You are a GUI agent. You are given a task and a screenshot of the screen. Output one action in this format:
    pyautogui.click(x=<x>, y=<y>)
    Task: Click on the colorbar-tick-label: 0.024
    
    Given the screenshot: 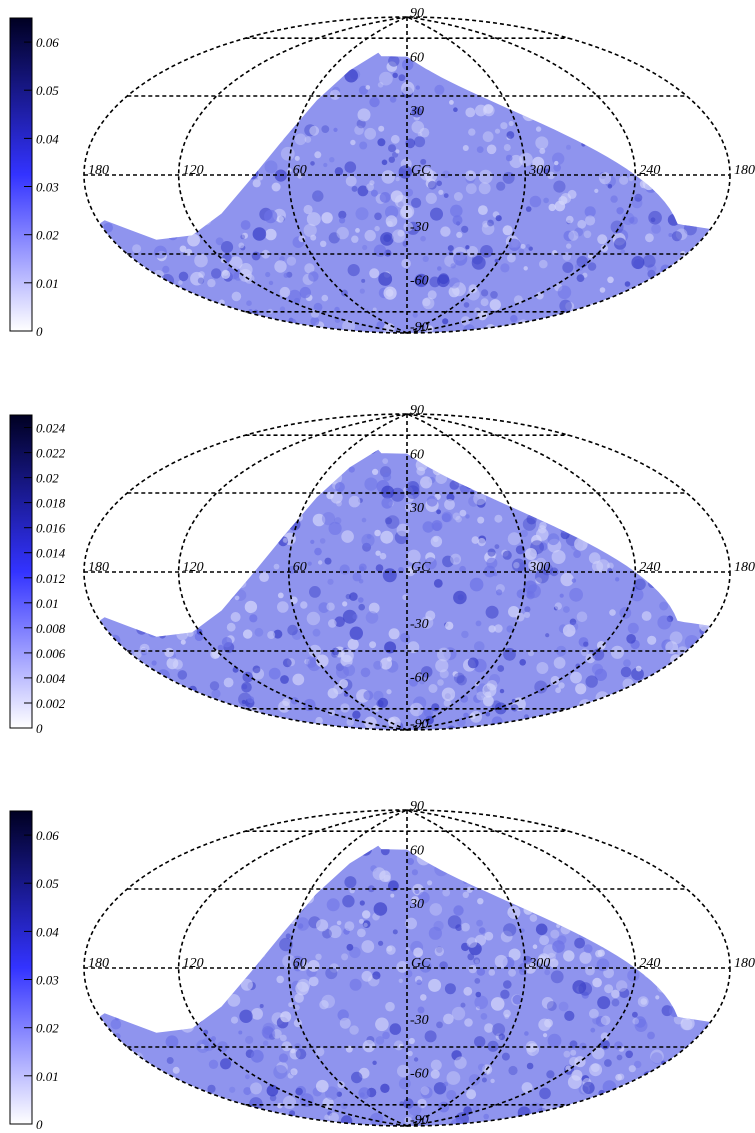 What is the action you would take?
    pyautogui.click(x=51, y=428)
    